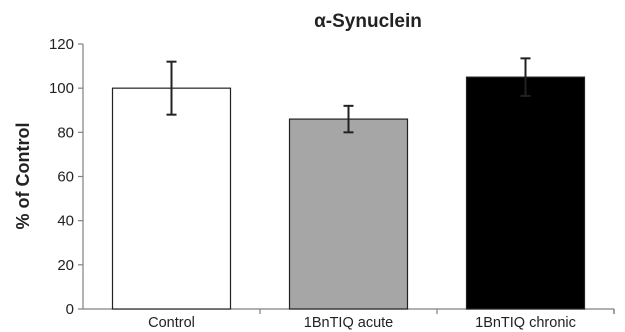 This screenshot has width=625, height=332. What do you see at coordinates (348, 323) in the screenshot?
I see `x-tick-label: 1BnTIQ acute` at bounding box center [348, 323].